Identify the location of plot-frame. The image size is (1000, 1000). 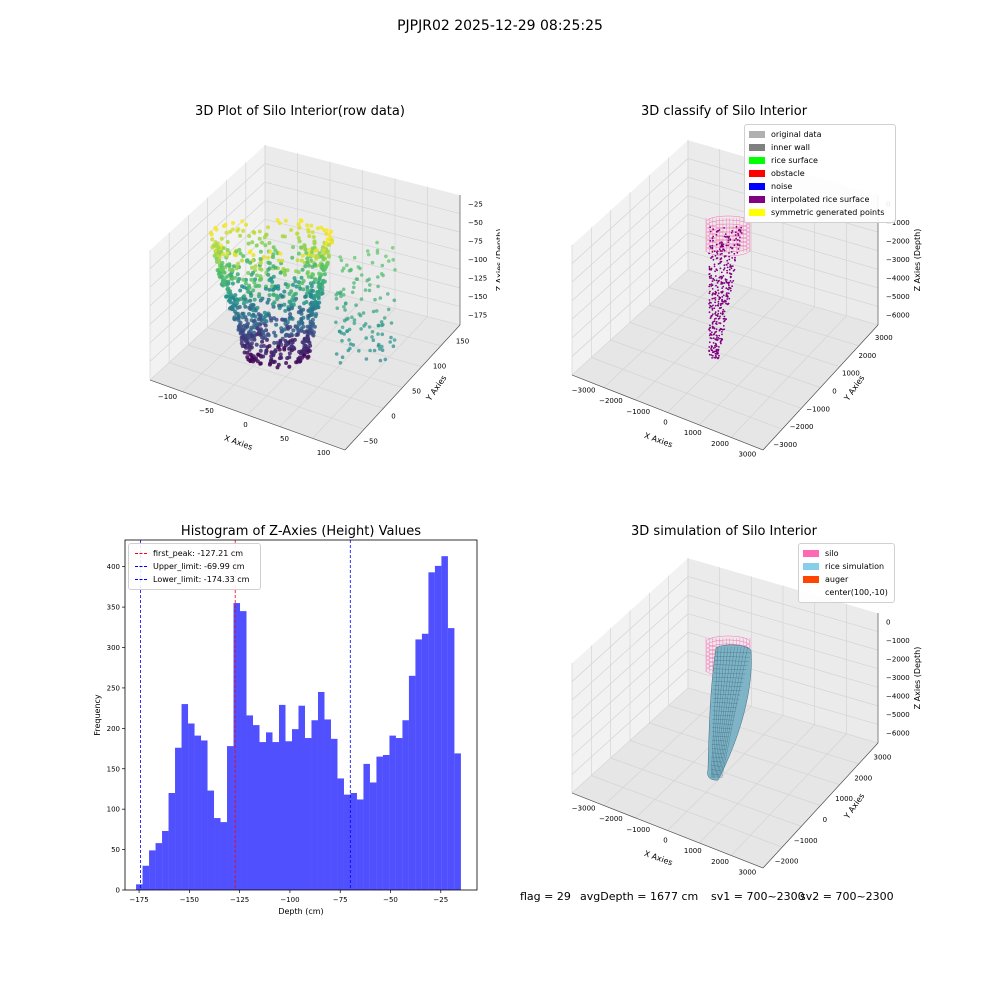
(301, 715).